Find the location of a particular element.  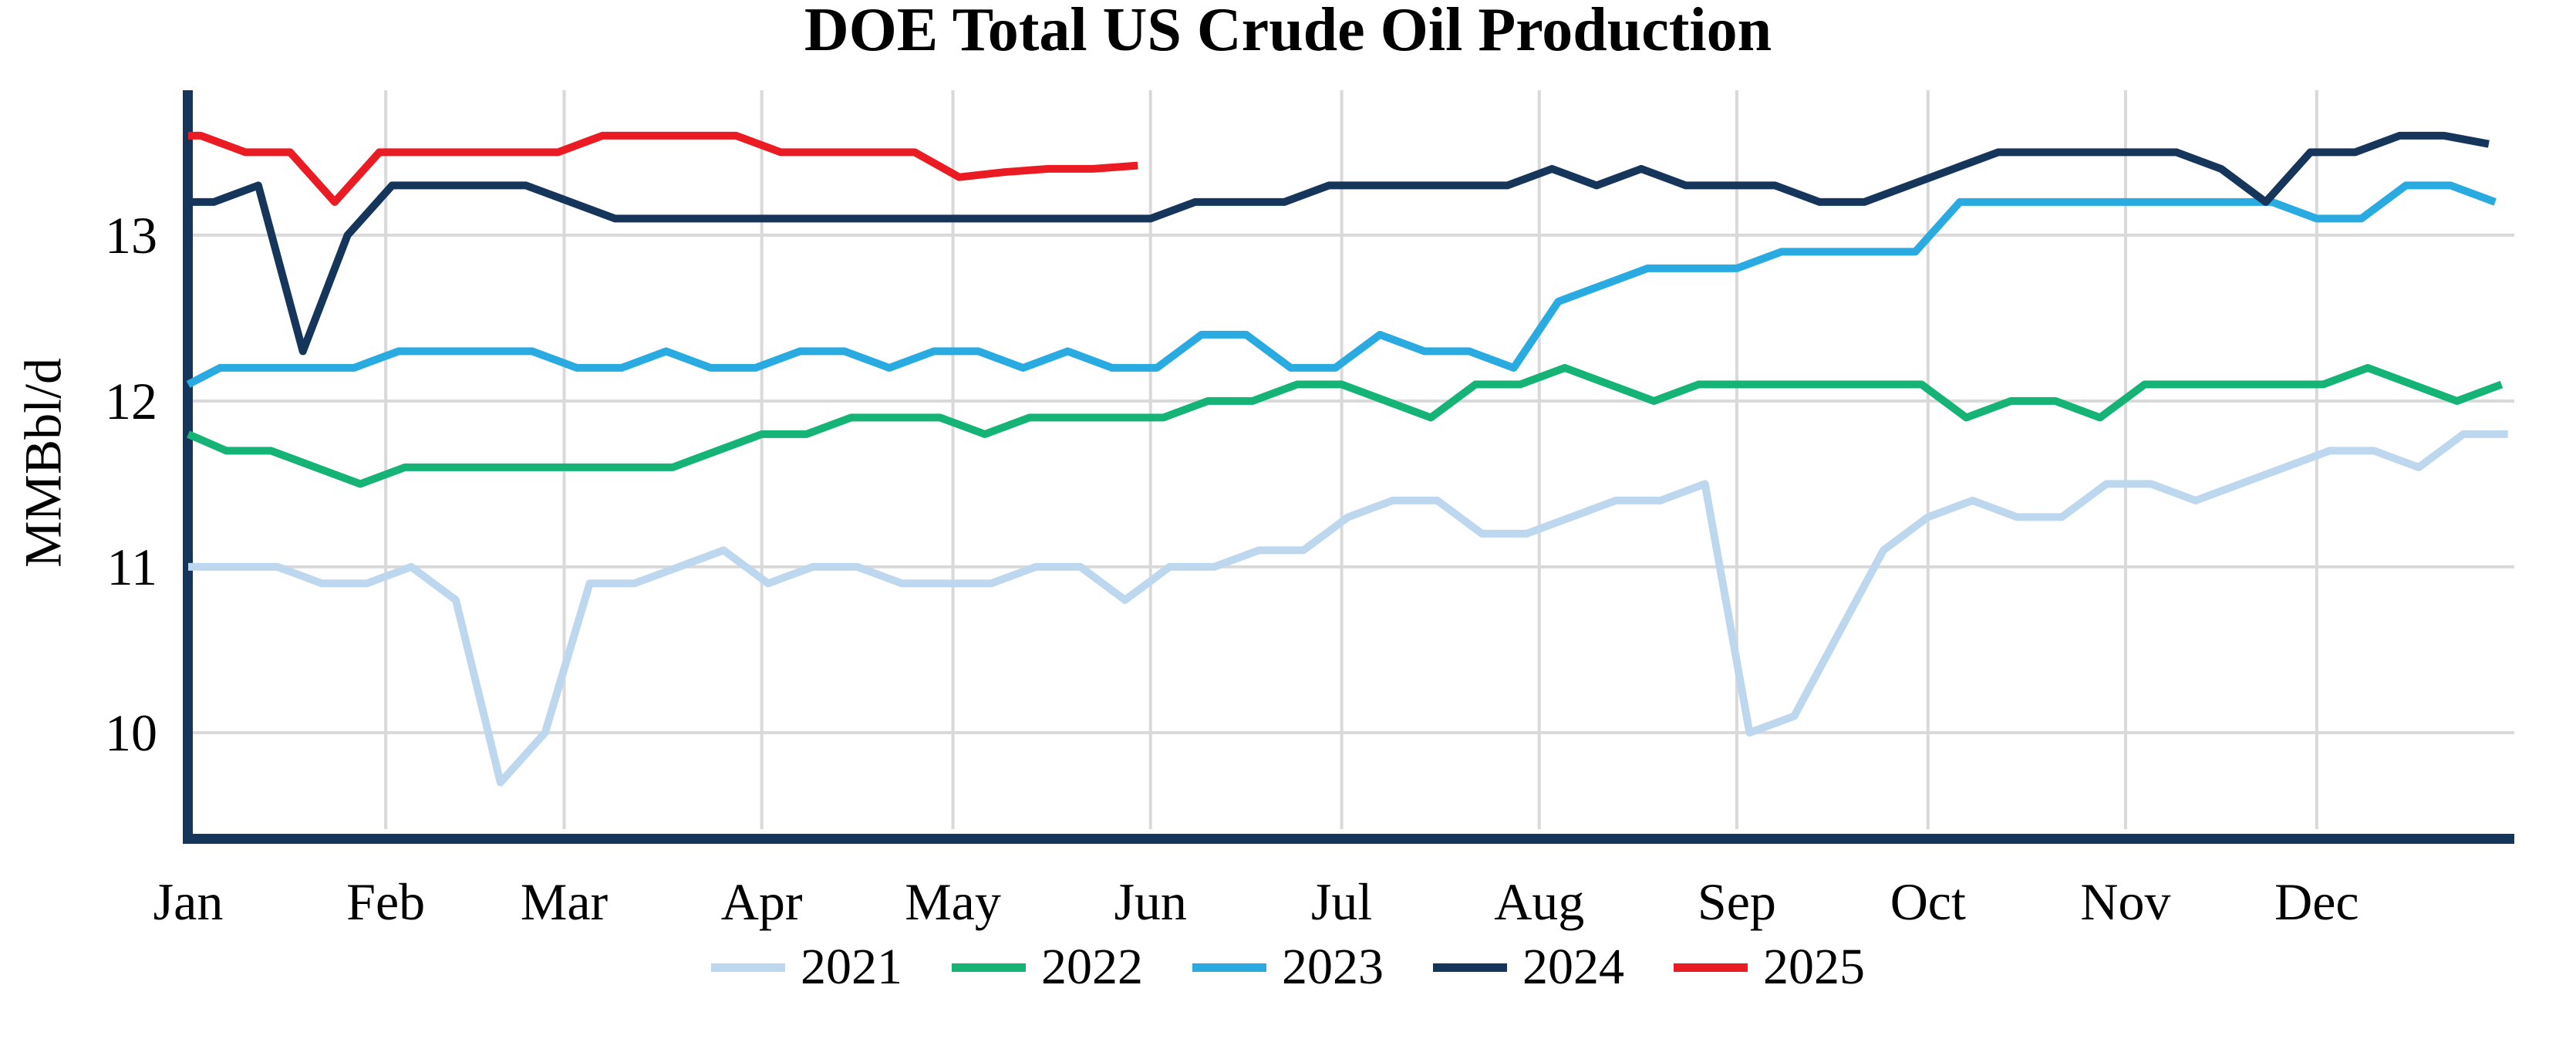

y-axis-label: MMBbl/d is located at coordinates (42, 462).